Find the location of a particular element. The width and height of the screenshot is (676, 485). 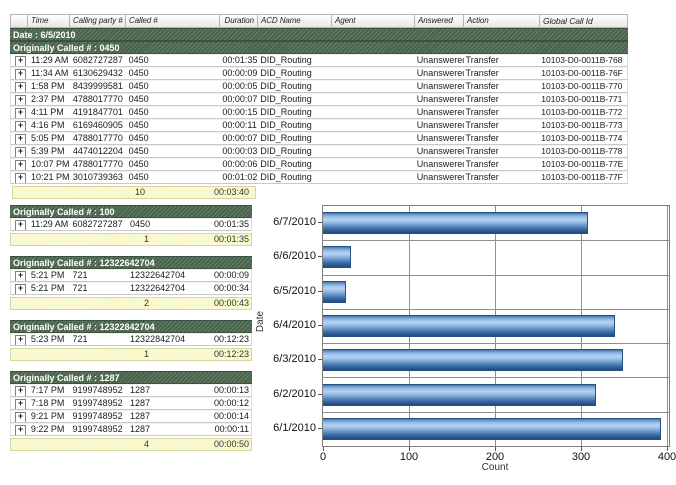

x-axis-title: Count is located at coordinates (495, 467).